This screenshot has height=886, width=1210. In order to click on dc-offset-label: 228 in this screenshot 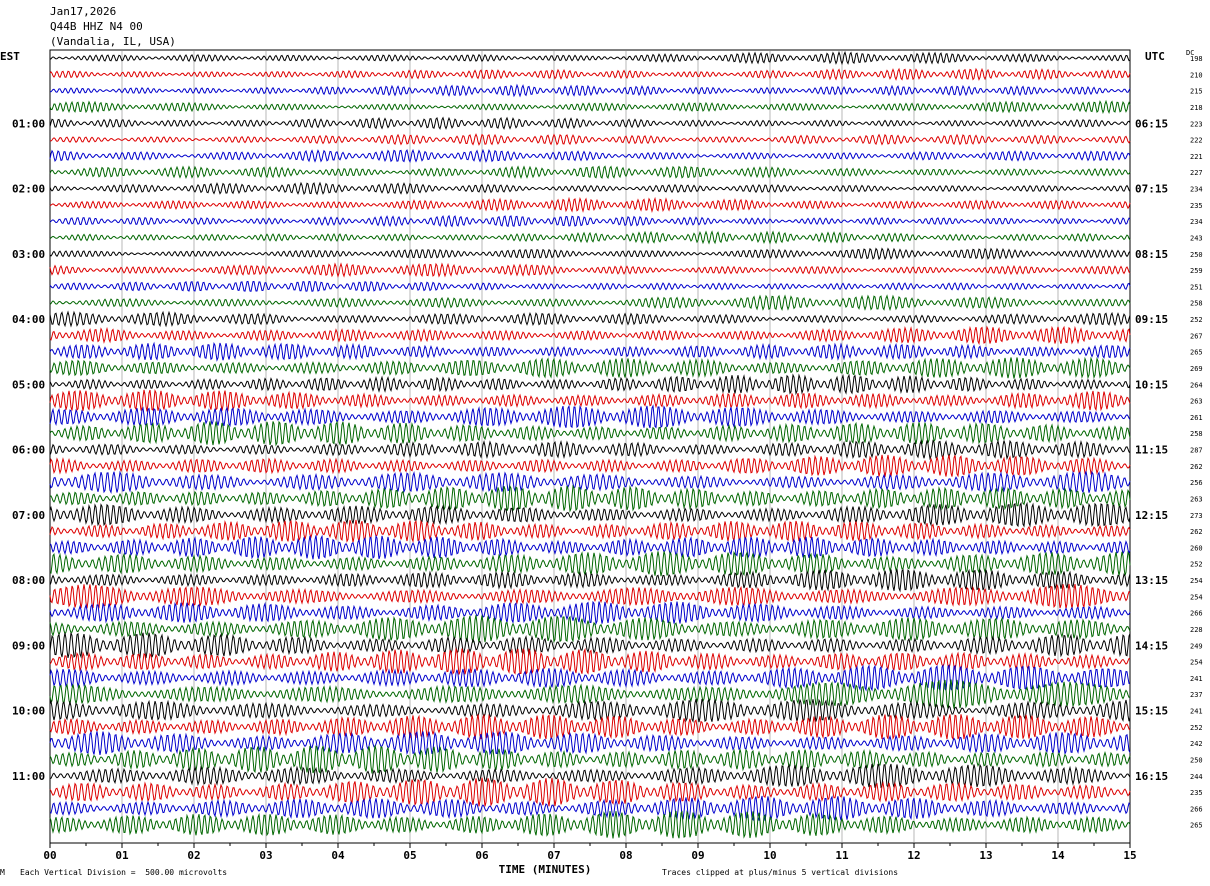, I will do `click(1196, 630)`.